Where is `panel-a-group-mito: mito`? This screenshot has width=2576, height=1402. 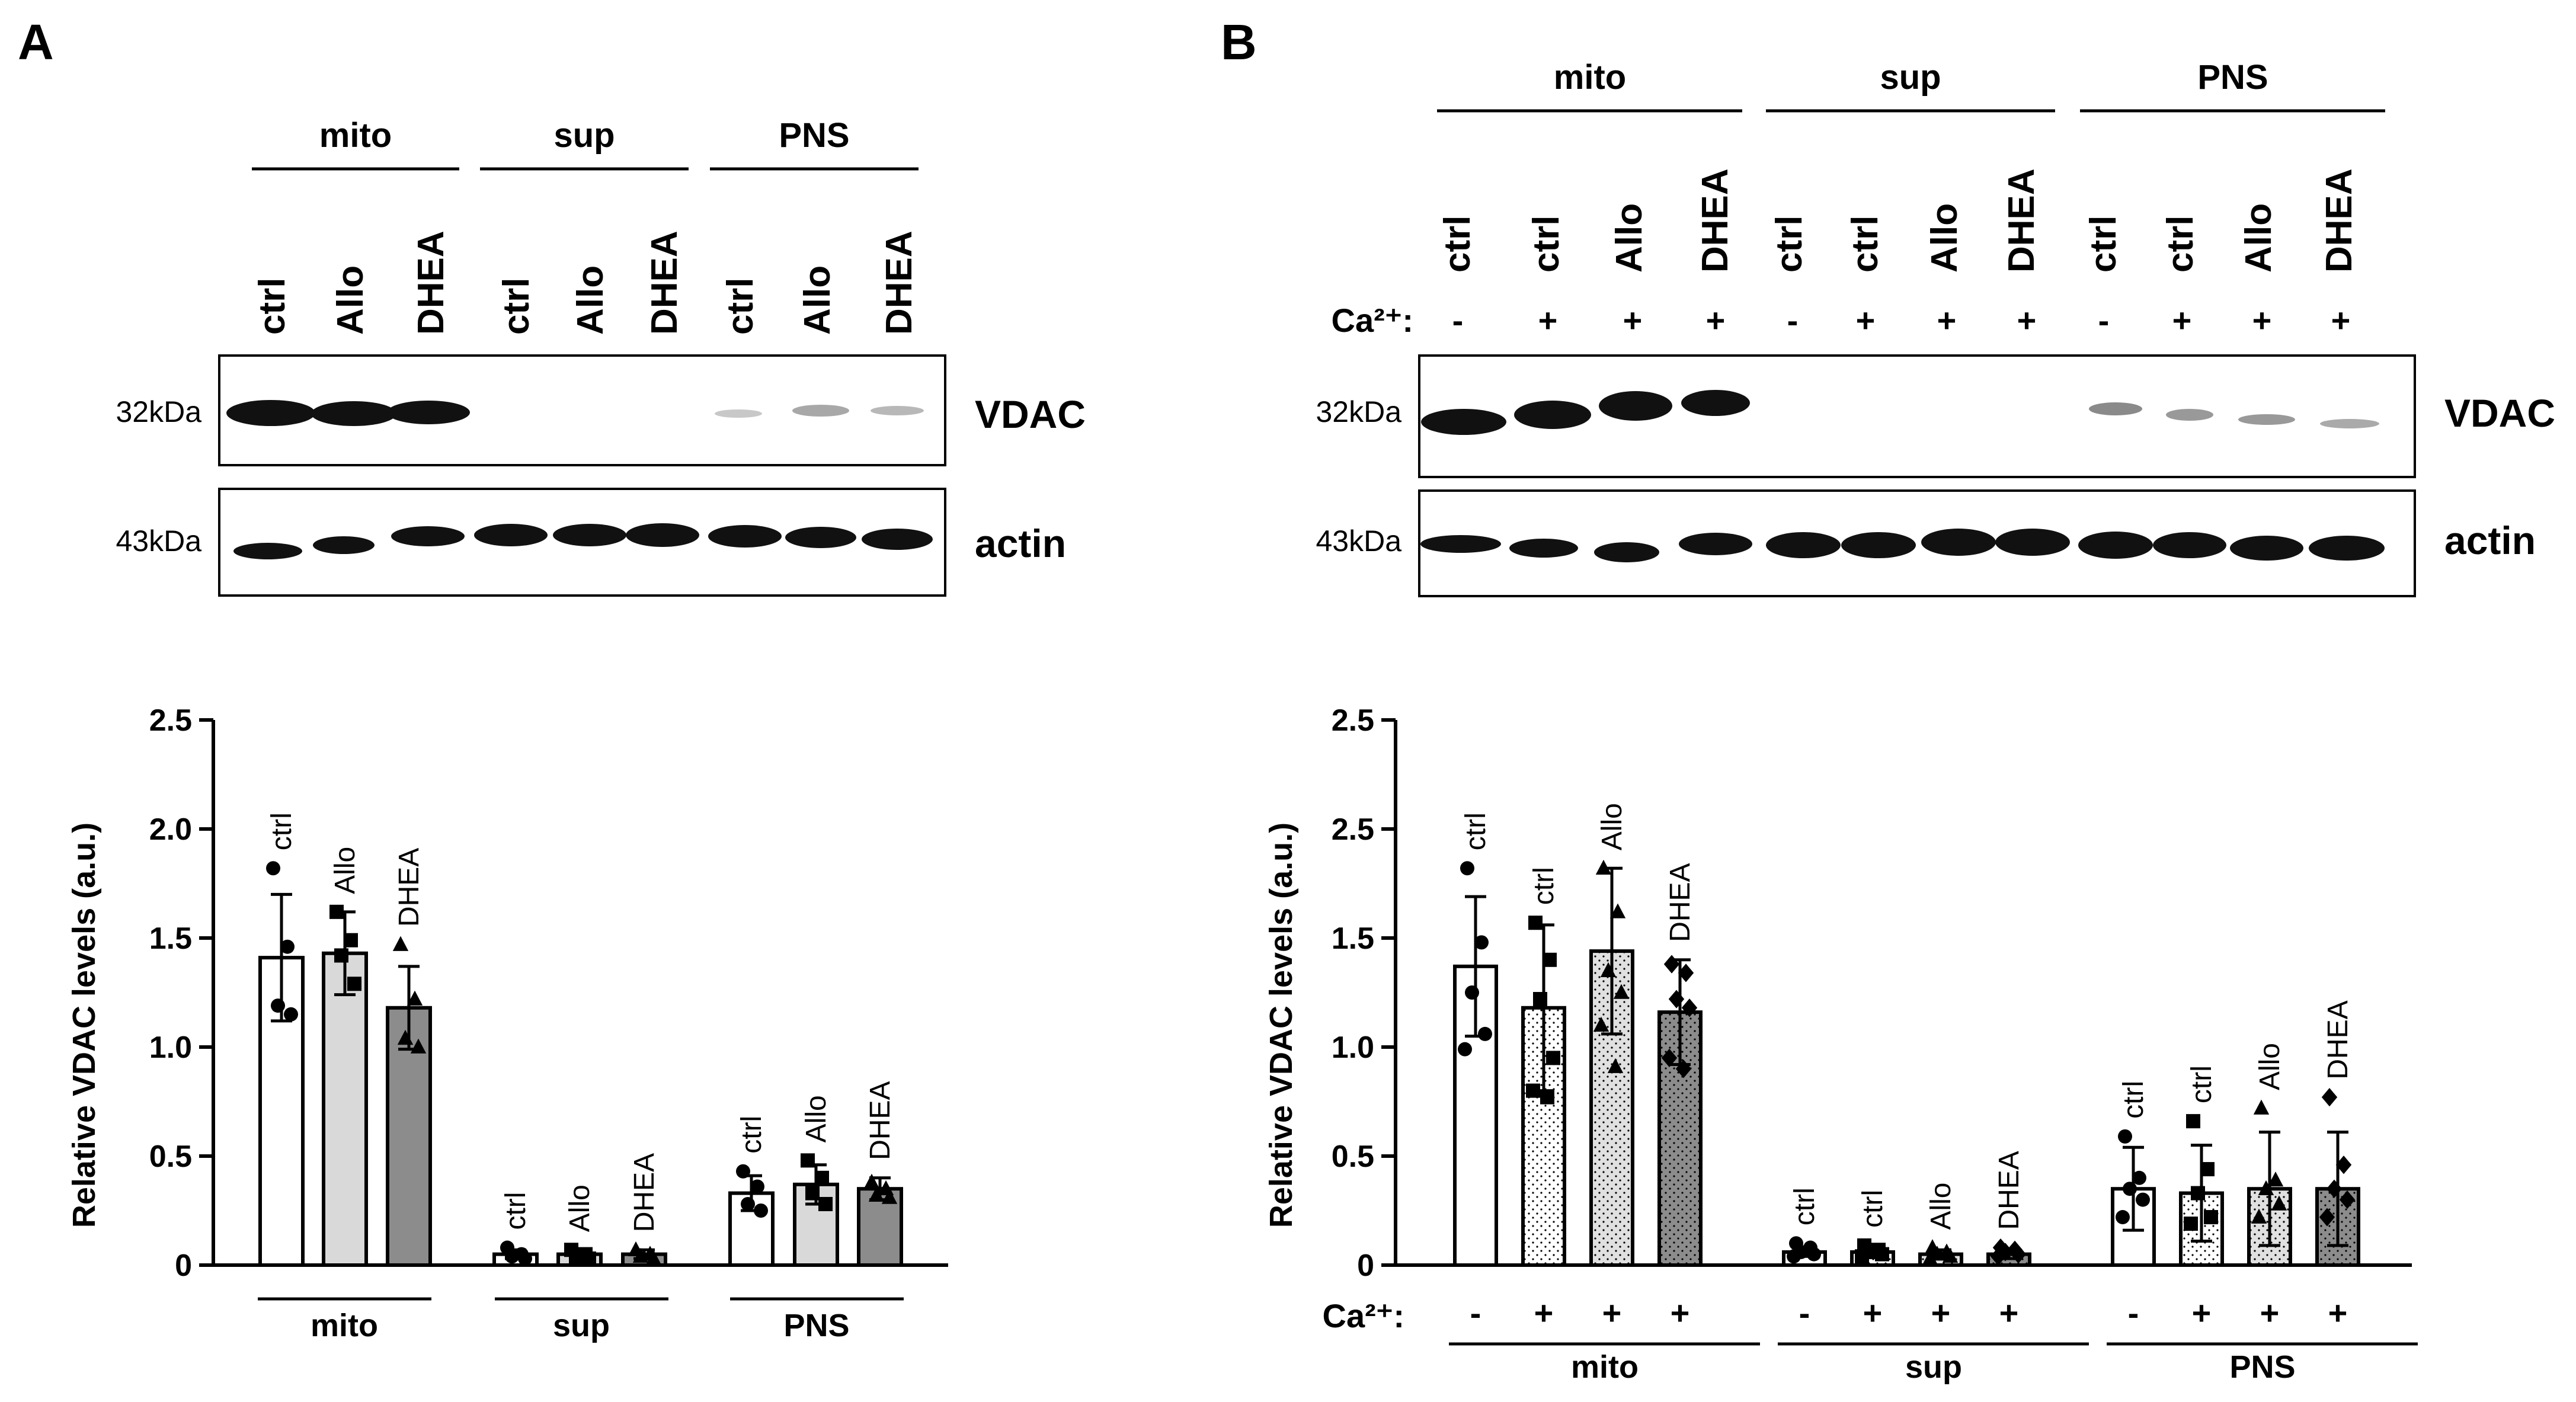 panel-a-group-mito: mito is located at coordinates (355, 135).